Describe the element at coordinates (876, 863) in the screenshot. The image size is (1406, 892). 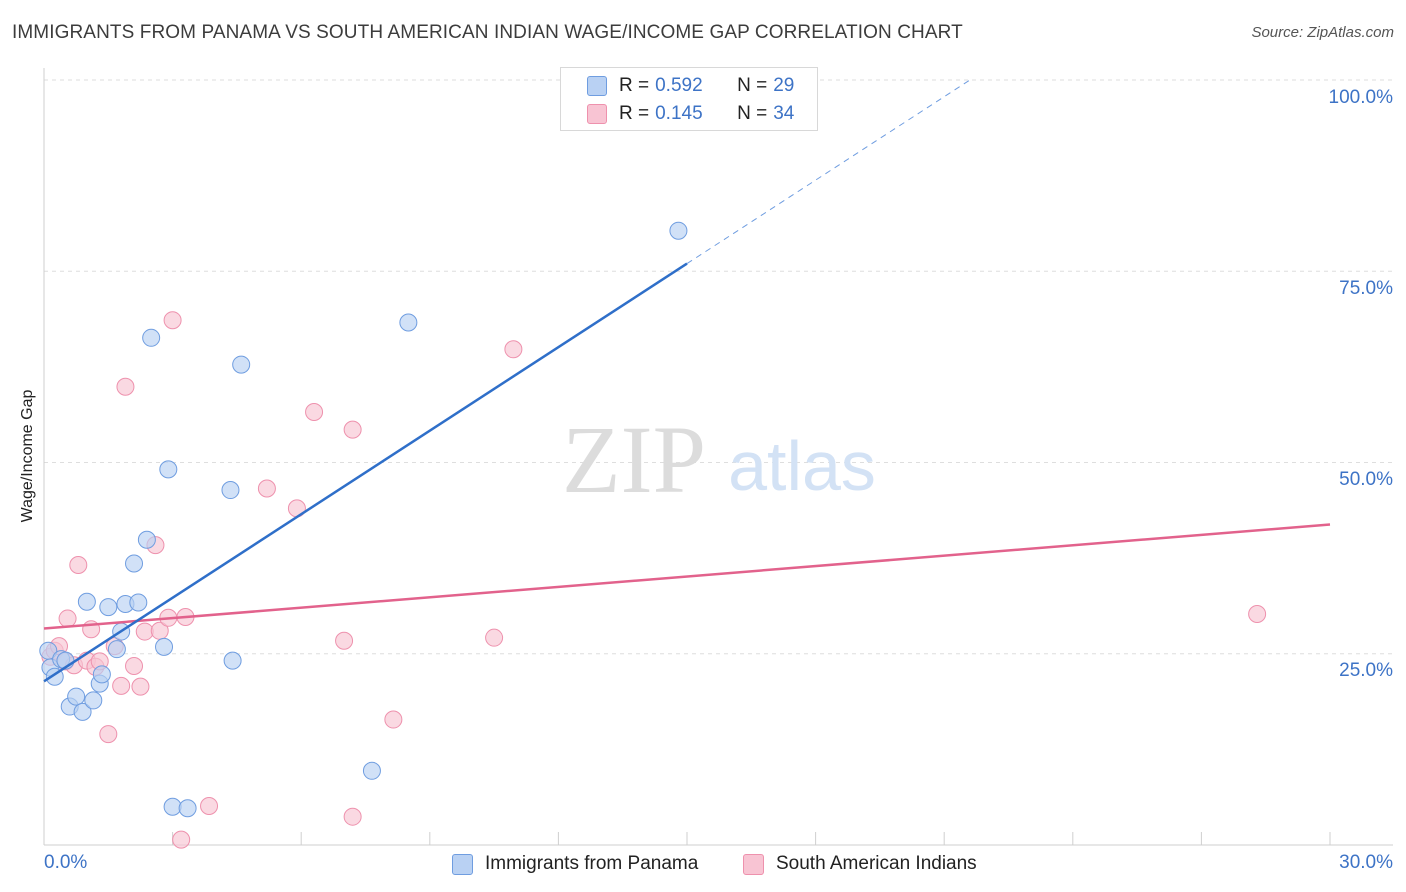
I see `legend-label-south-american-indians: South American Indians` at that location.